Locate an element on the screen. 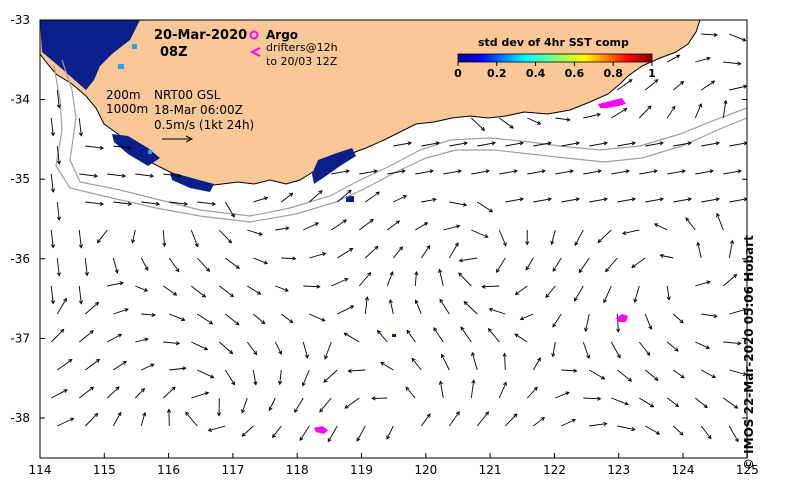 Image resolution: width=790 pixels, height=496 pixels. isobath-200-label: 200m is located at coordinates (123, 95).